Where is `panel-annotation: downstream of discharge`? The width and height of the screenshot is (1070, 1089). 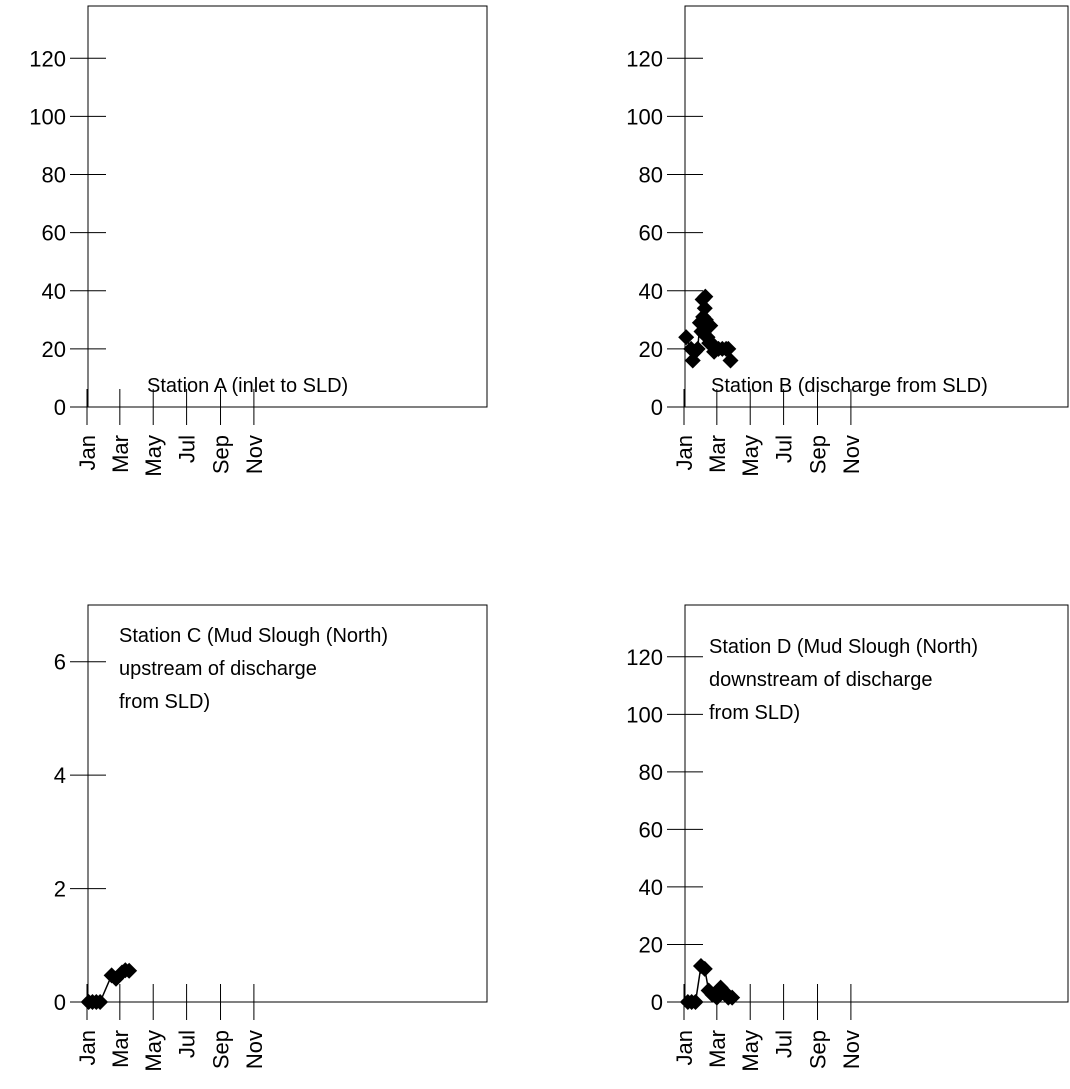 panel-annotation: downstream of discharge is located at coordinates (820, 680).